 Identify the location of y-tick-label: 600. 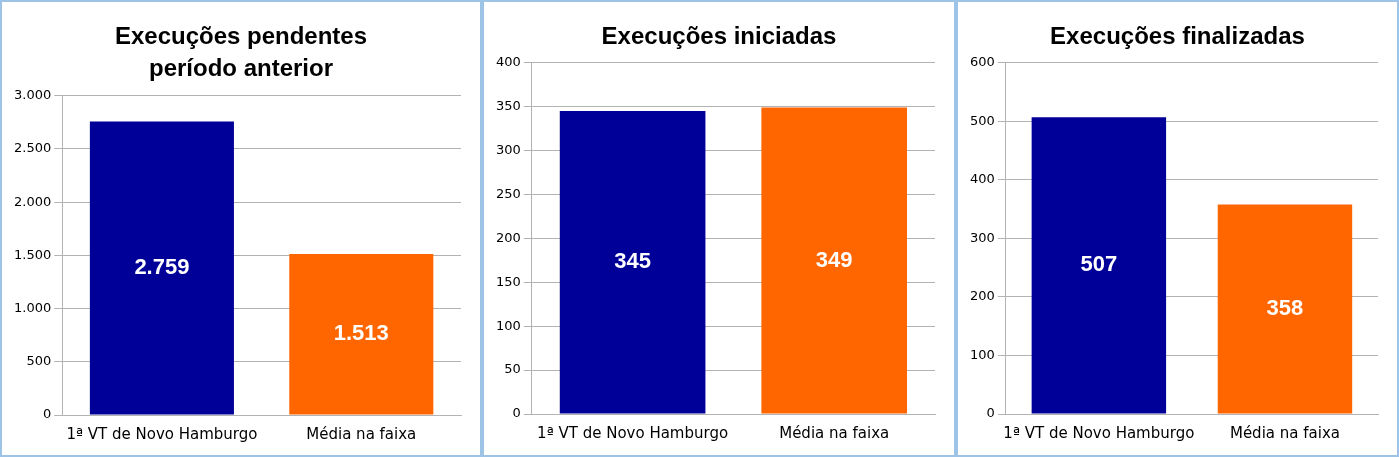
(982, 62).